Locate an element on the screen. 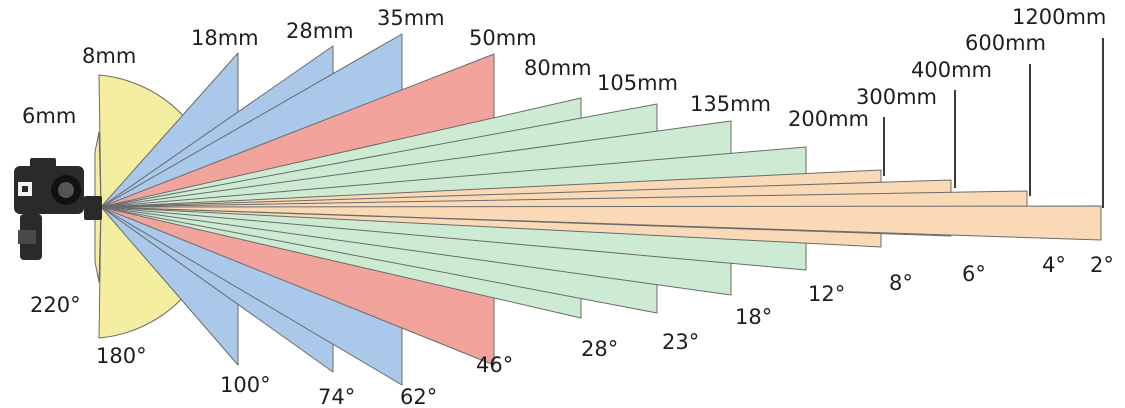 The height and width of the screenshot is (408, 1125). camera-icon is located at coordinates (58, 209).